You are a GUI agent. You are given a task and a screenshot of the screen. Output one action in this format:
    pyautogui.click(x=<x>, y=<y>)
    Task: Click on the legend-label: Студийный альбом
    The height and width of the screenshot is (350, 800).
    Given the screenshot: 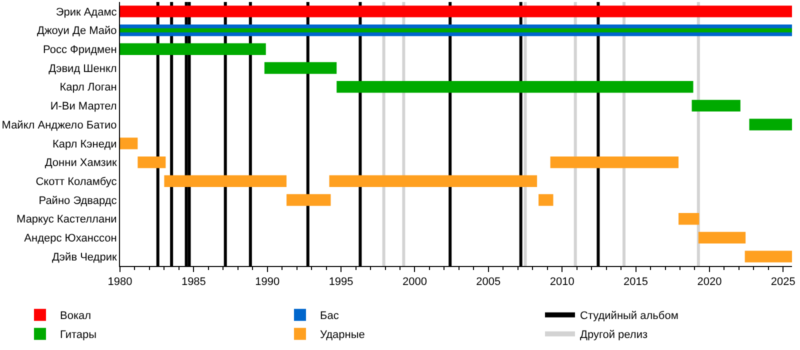 What is the action you would take?
    pyautogui.click(x=629, y=316)
    